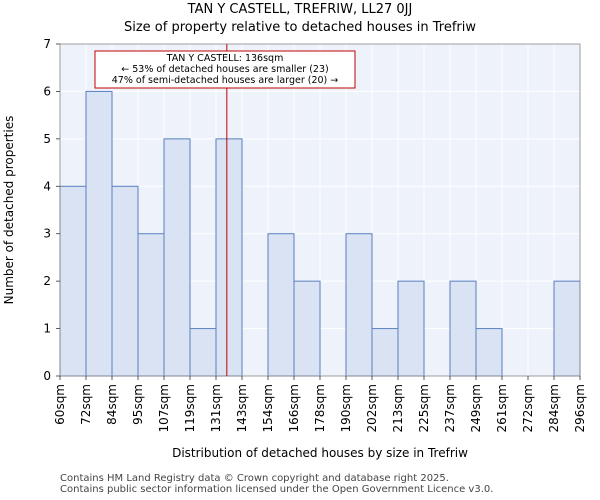 Image resolution: width=600 pixels, height=500 pixels. Describe the element at coordinates (580, 408) in the screenshot. I see `x-tick-label: 296sqm` at that location.